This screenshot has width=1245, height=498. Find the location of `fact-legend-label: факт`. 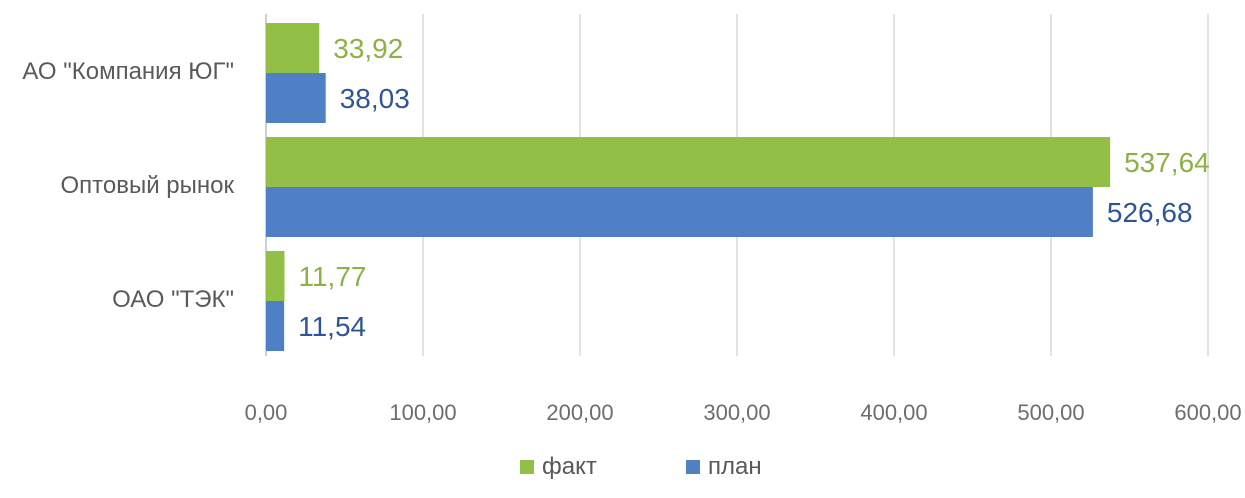

fact-legend-label: факт is located at coordinates (569, 466).